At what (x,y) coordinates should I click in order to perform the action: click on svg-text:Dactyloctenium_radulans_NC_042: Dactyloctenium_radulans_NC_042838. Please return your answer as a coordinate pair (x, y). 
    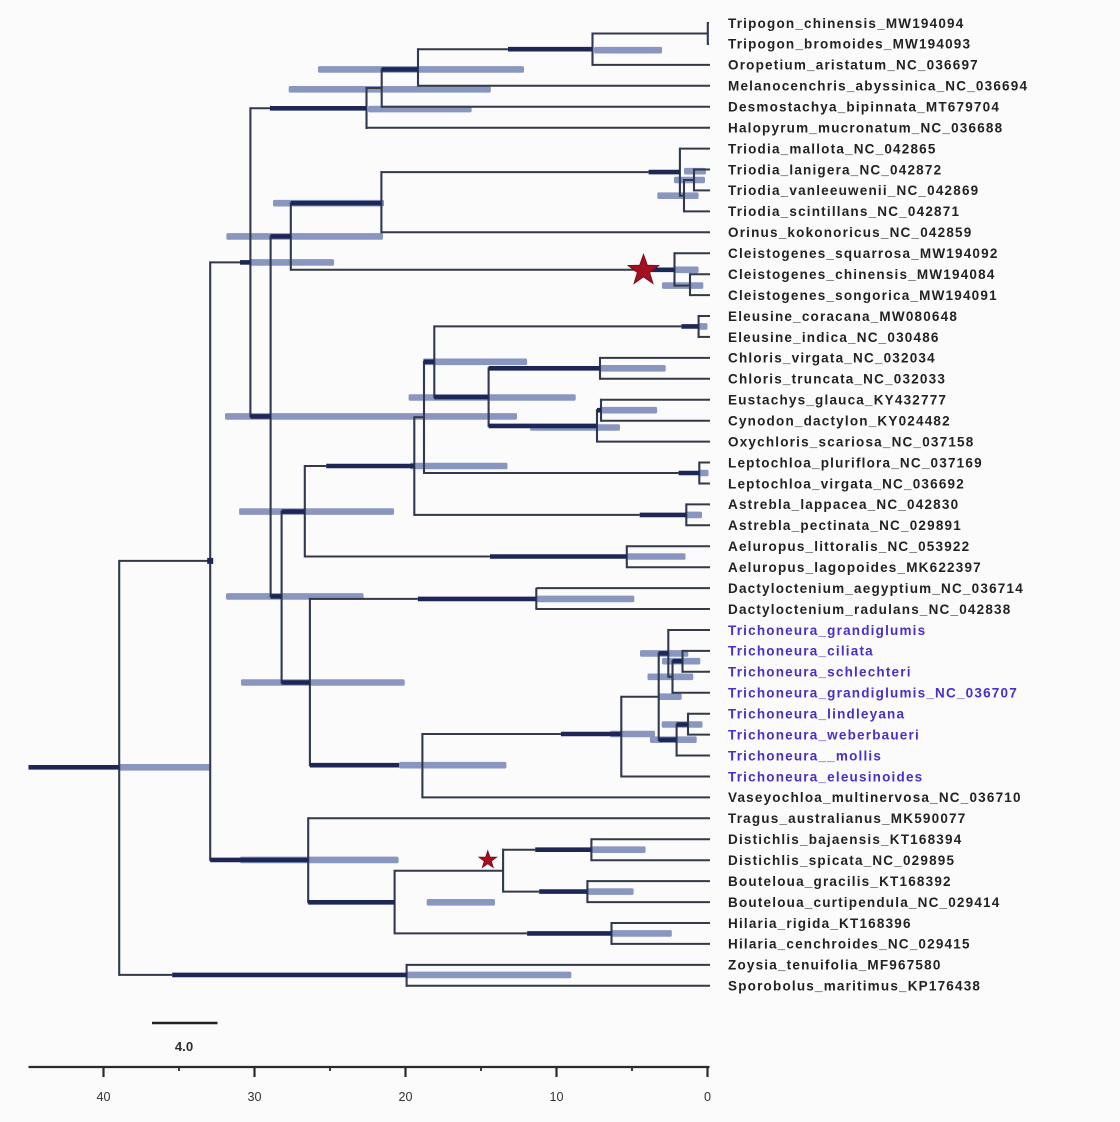
    Looking at the image, I should click on (869, 609).